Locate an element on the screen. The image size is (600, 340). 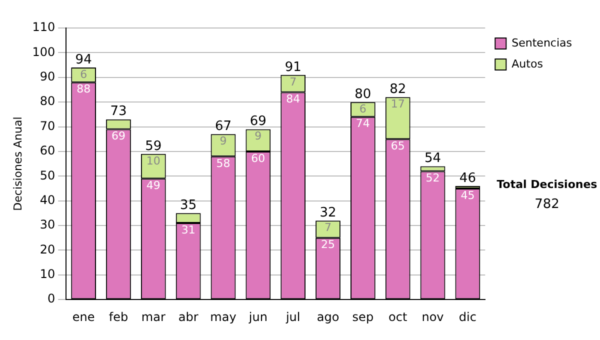
data-label: 65 is located at coordinates (397, 145).